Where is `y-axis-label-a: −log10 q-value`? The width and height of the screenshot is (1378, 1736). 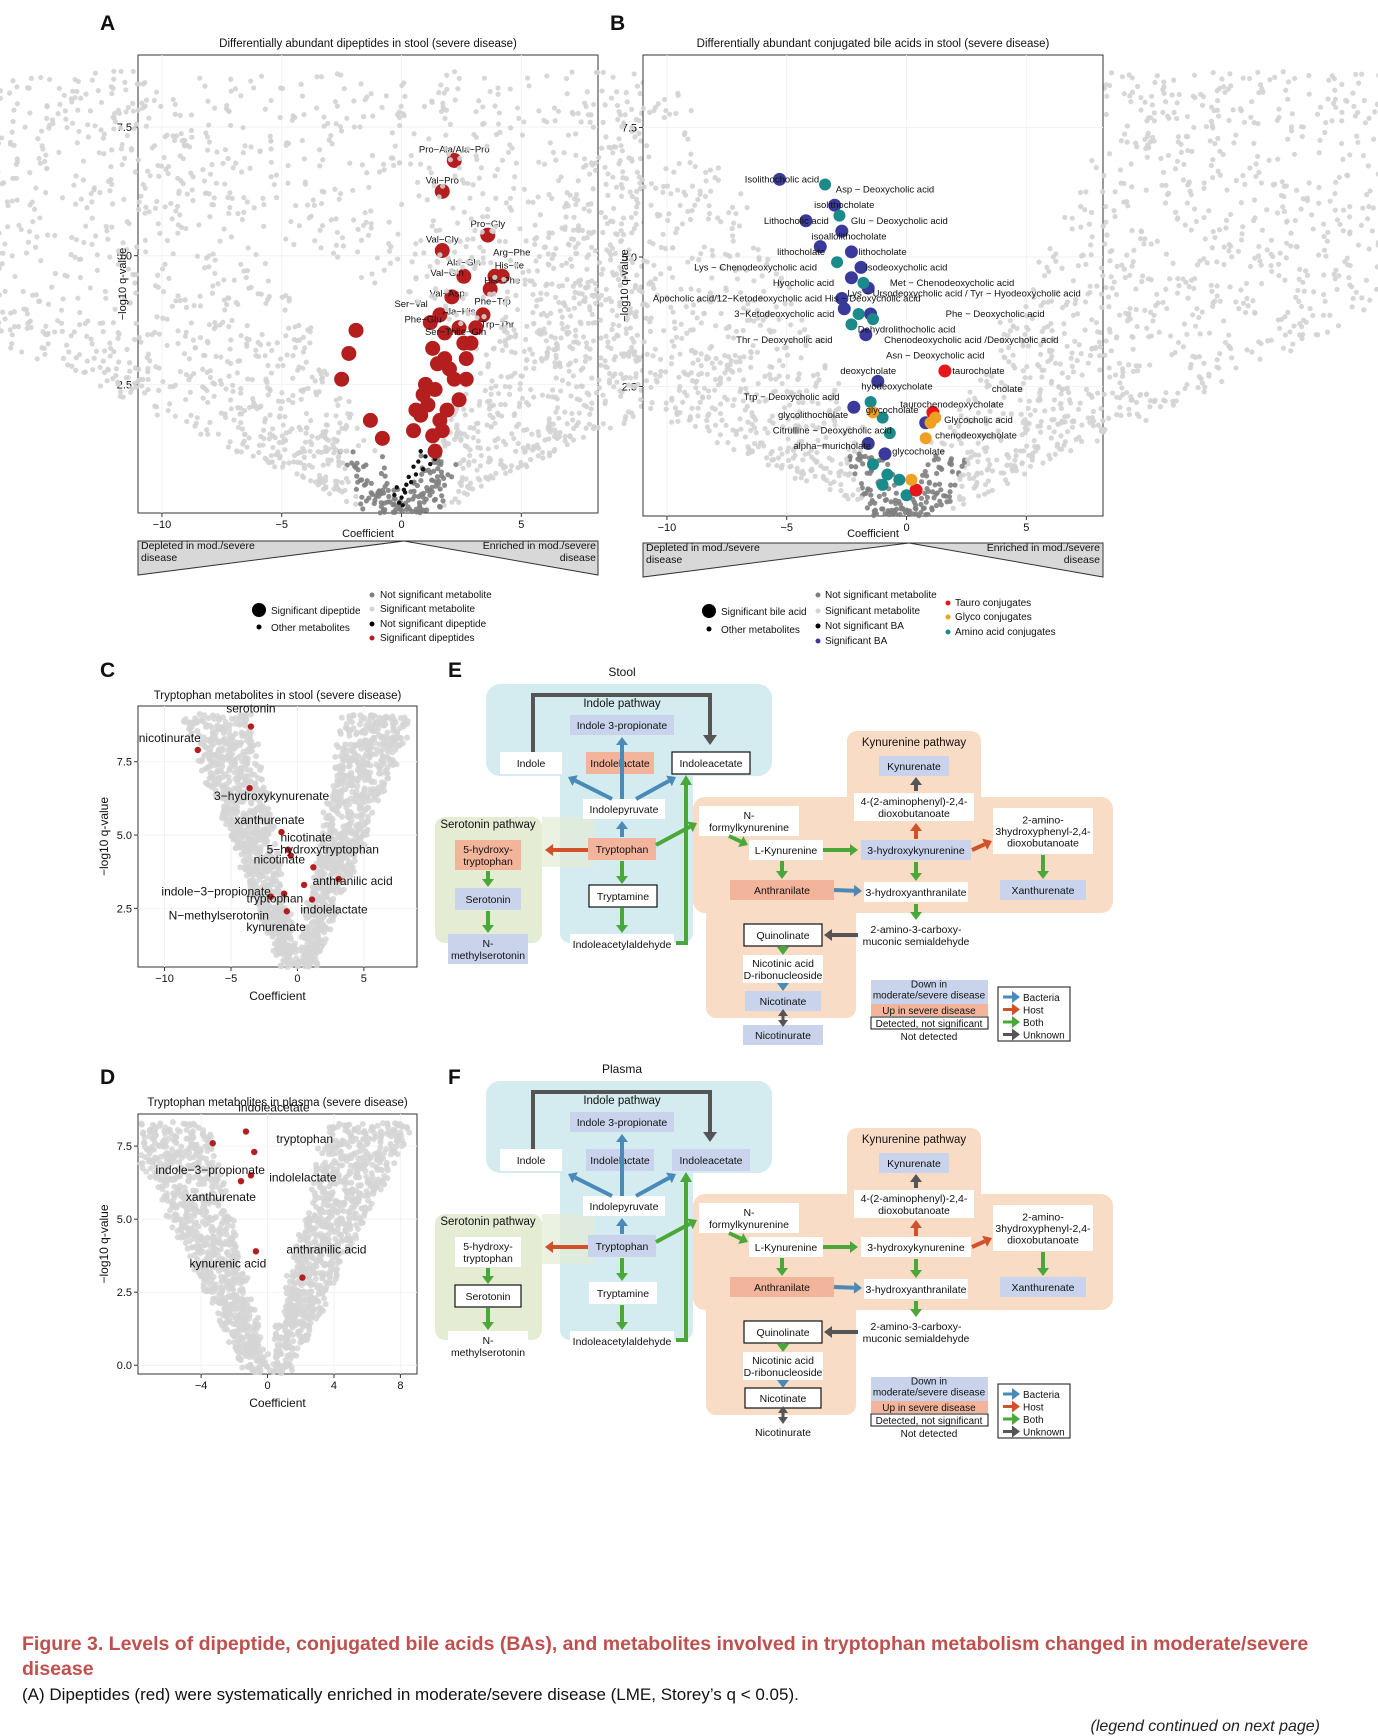
y-axis-label-a: −log10 q-value is located at coordinates (123, 284).